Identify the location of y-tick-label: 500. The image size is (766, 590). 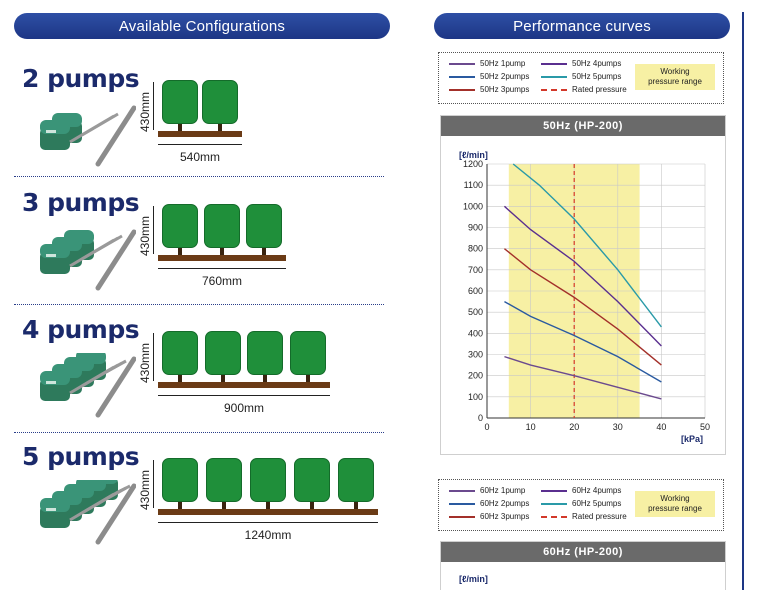
(475, 312).